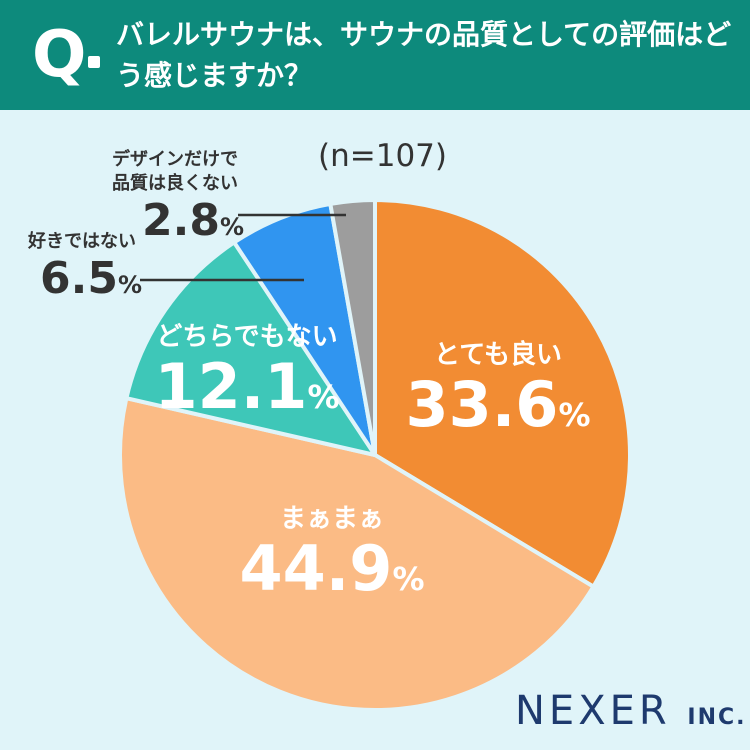 Image resolution: width=750 pixels, height=750 pixels. What do you see at coordinates (91, 278) in the screenshot?
I see `label-not-good-pct: 6.5%` at bounding box center [91, 278].